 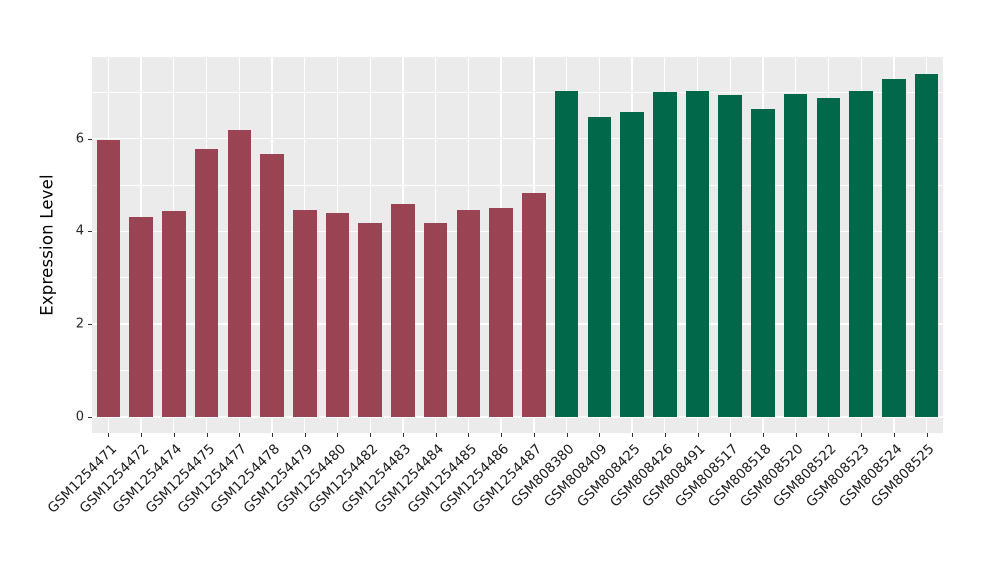 What do you see at coordinates (534, 305) in the screenshot?
I see `bar-GSM1254487` at bounding box center [534, 305].